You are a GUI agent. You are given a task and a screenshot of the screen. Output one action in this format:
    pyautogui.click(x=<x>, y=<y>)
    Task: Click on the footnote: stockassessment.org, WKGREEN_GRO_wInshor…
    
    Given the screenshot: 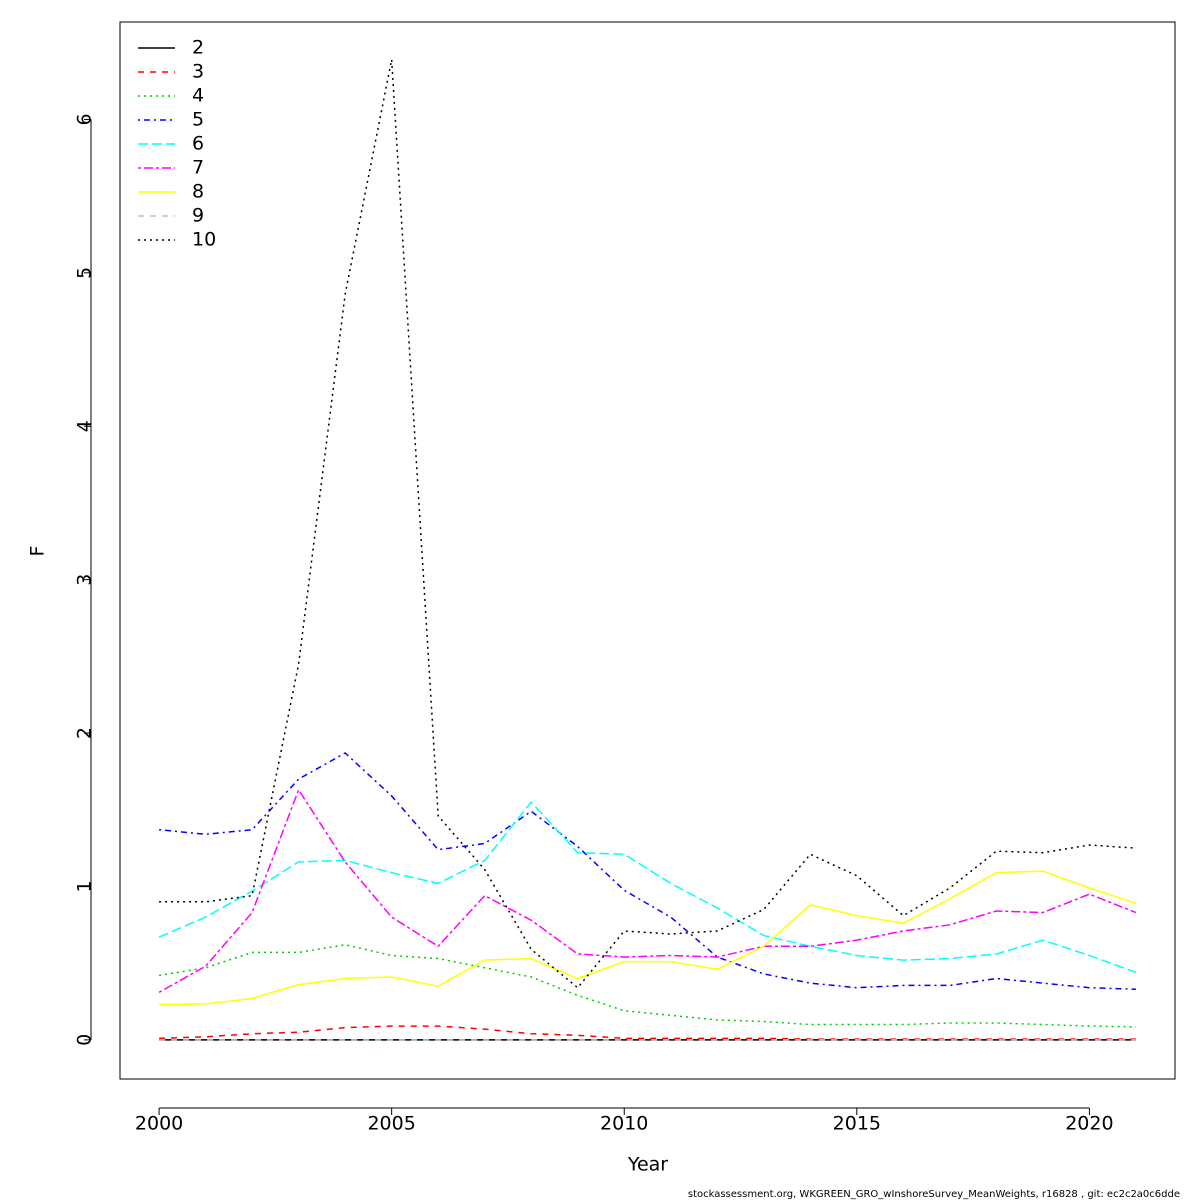 What is the action you would take?
    pyautogui.click(x=934, y=1194)
    